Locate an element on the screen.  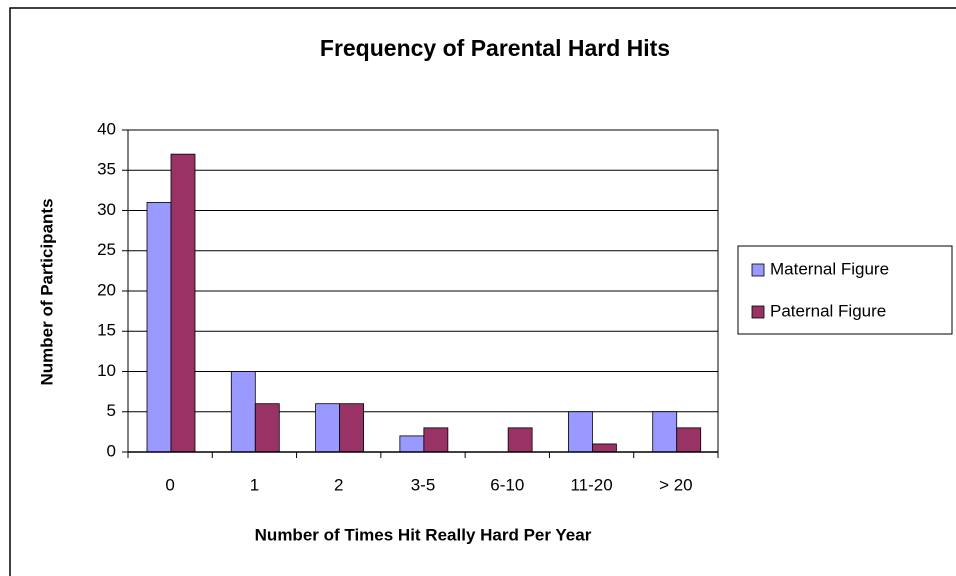
y-tick-label: 35 is located at coordinates (106, 169).